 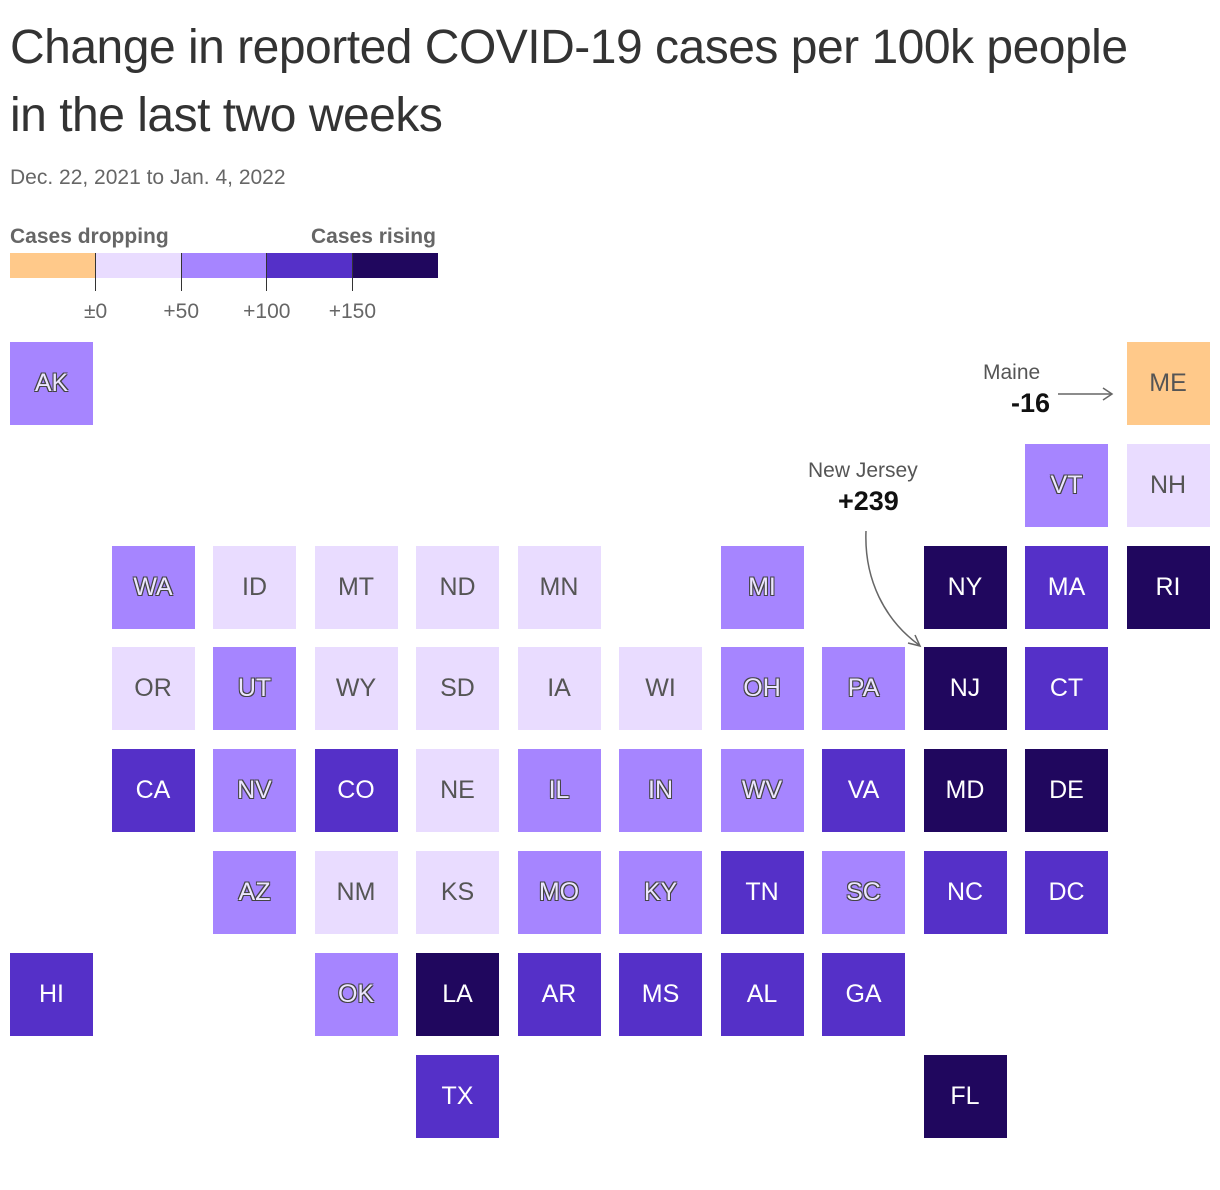 I want to click on state-tile-ga: GA, so click(x=863, y=994).